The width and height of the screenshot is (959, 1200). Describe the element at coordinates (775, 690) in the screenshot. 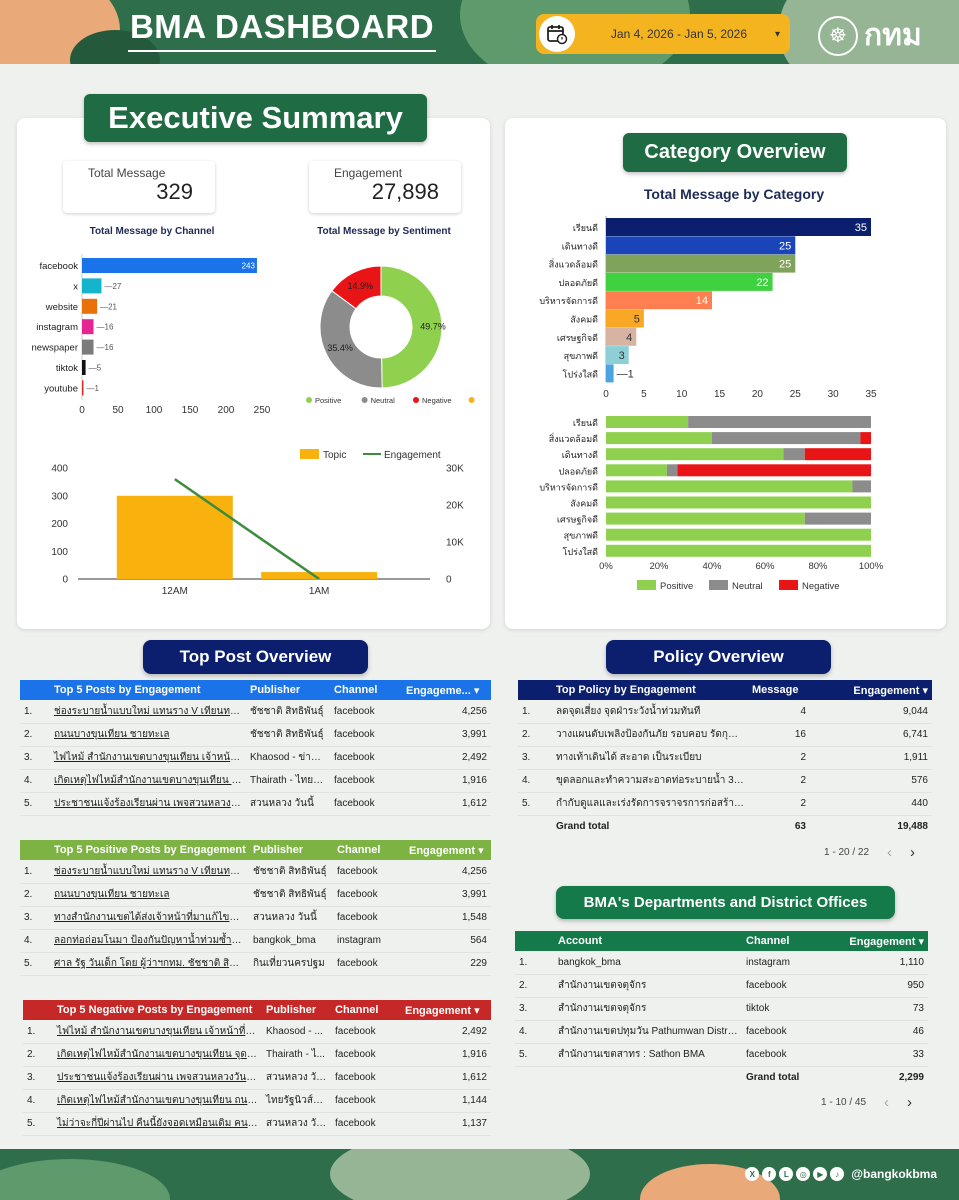

I see `column-header-message: Message` at that location.